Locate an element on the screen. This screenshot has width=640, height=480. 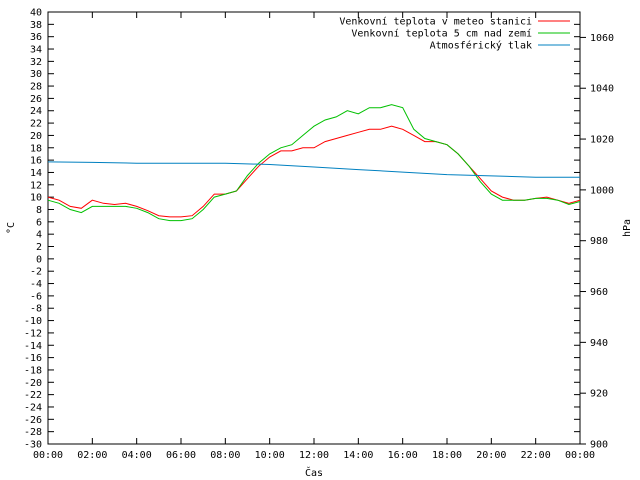
y-axis-right-label: hPa is located at coordinates (627, 228).